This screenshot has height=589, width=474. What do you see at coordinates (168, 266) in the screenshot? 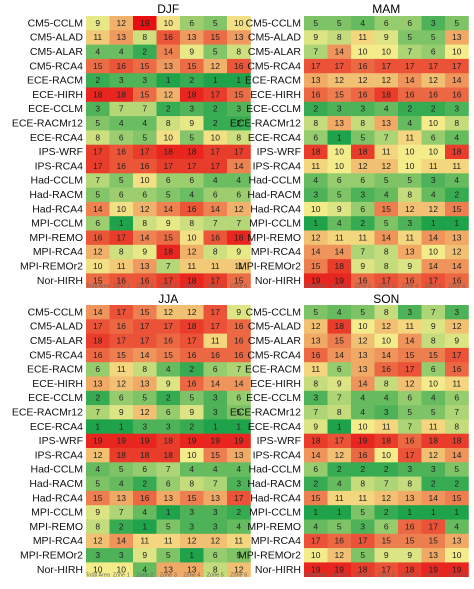
I see `cell-value: 7` at bounding box center [168, 266].